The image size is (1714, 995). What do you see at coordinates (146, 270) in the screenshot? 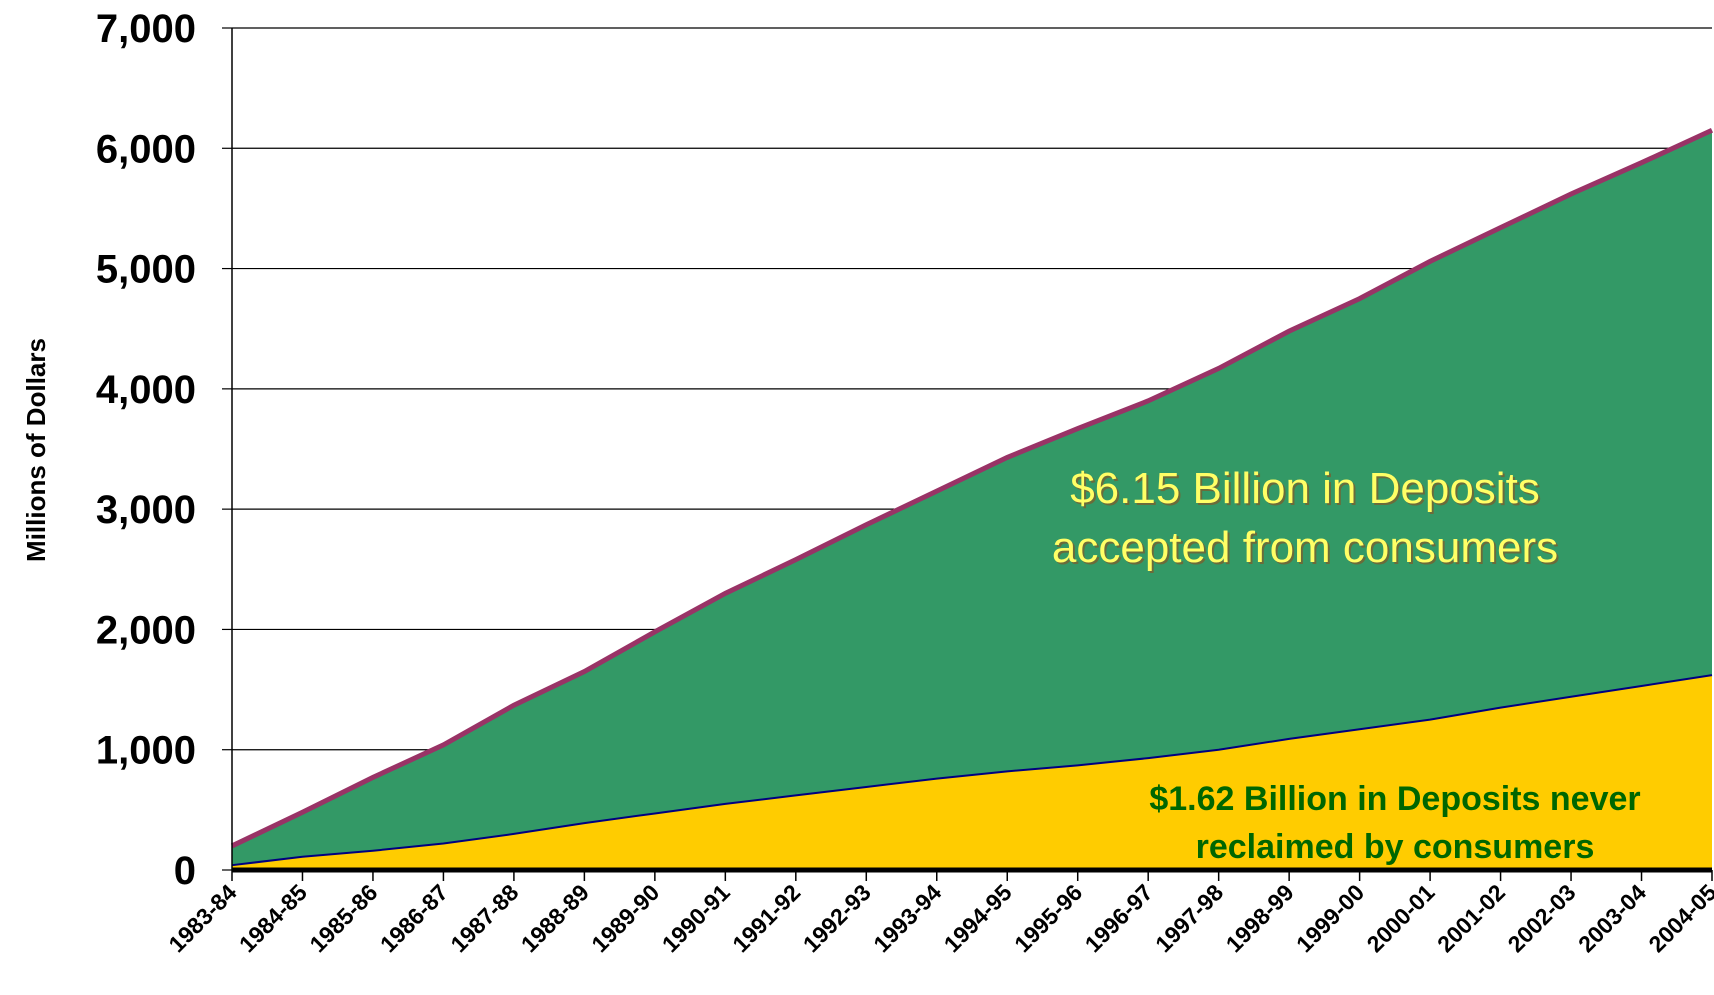
I see `y-tick-label: 5,000` at bounding box center [146, 270].